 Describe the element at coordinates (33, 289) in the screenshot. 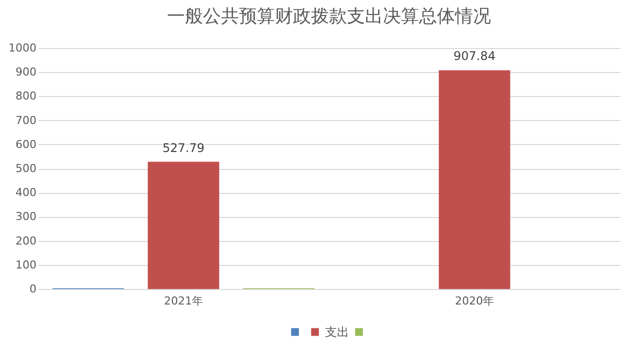

I see `y-tick-label: 0` at that location.